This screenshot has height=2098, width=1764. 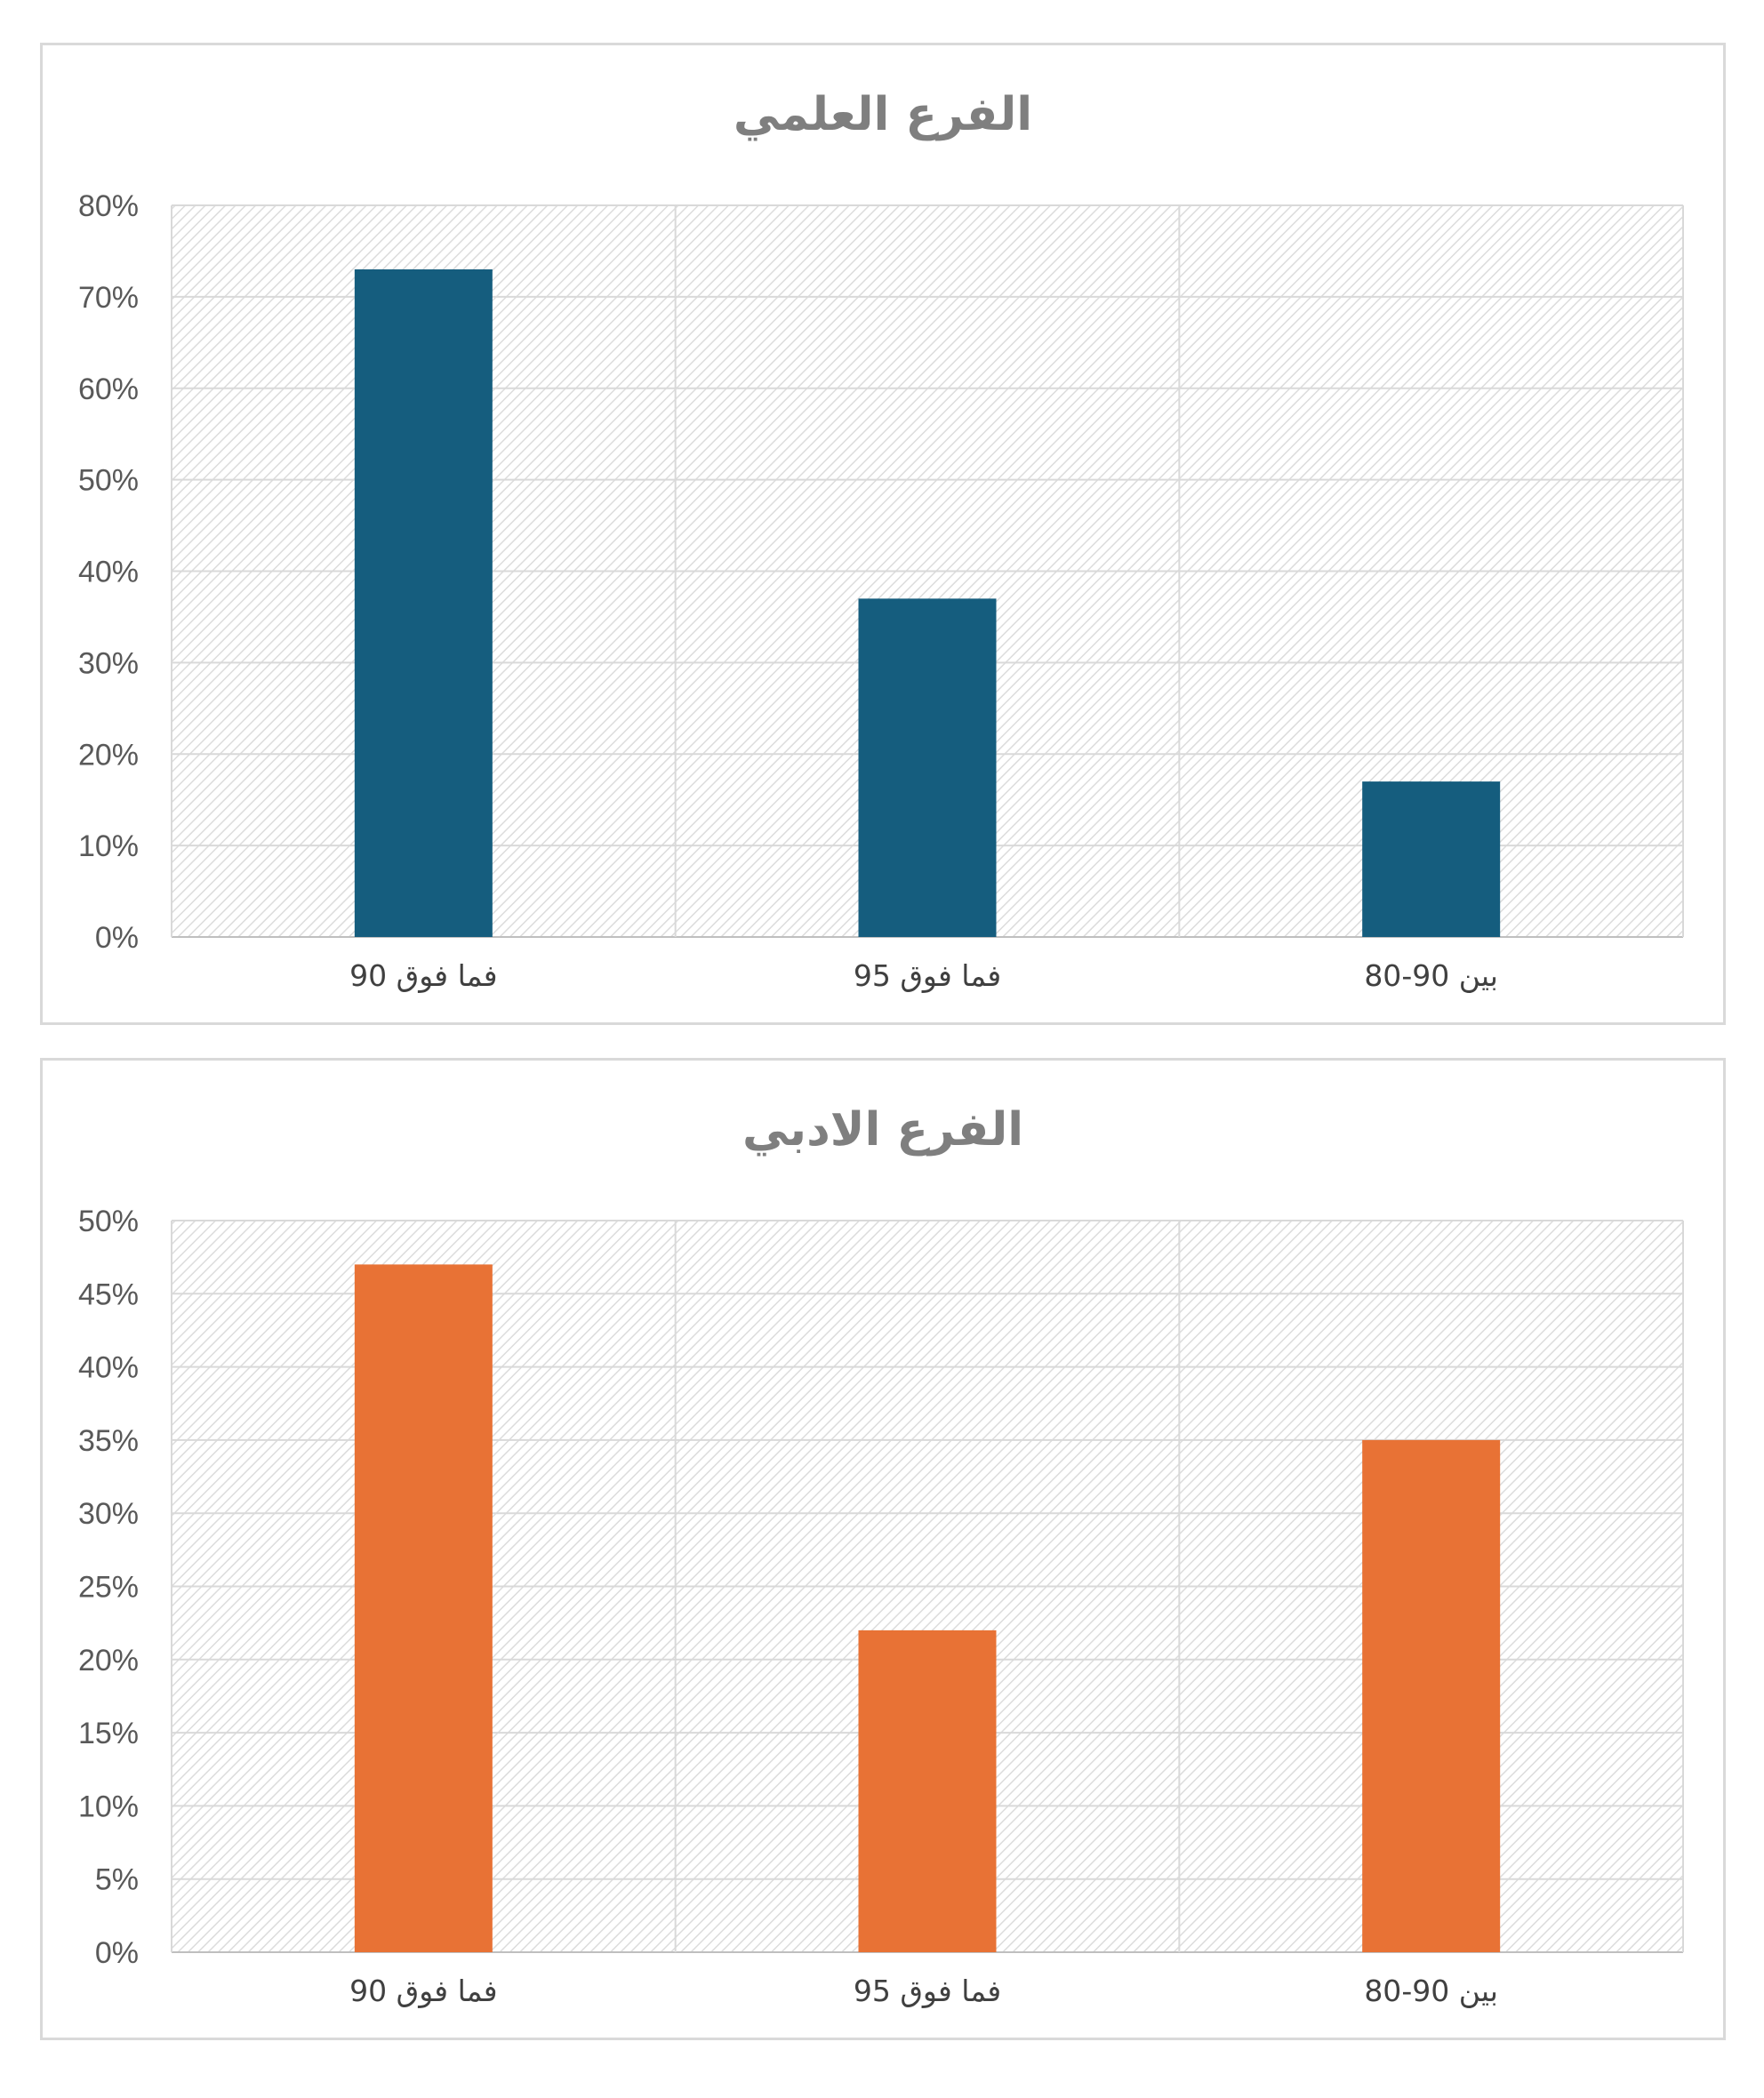 What do you see at coordinates (109, 1588) in the screenshot?
I see `y-tick-label: 25%` at bounding box center [109, 1588].